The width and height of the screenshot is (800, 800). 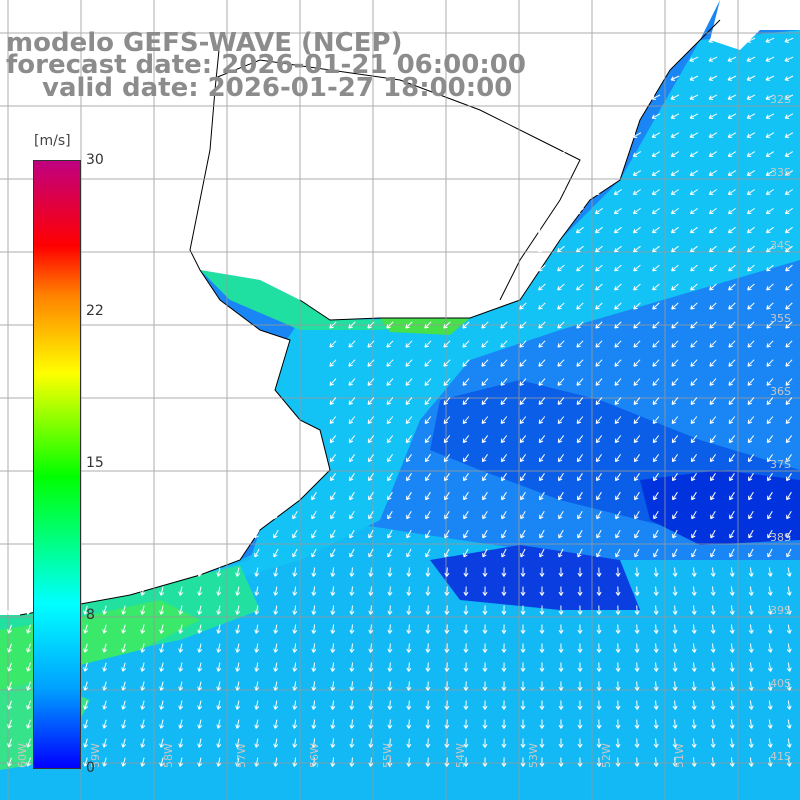 I want to click on zone-green-plata, so click(x=335, y=300).